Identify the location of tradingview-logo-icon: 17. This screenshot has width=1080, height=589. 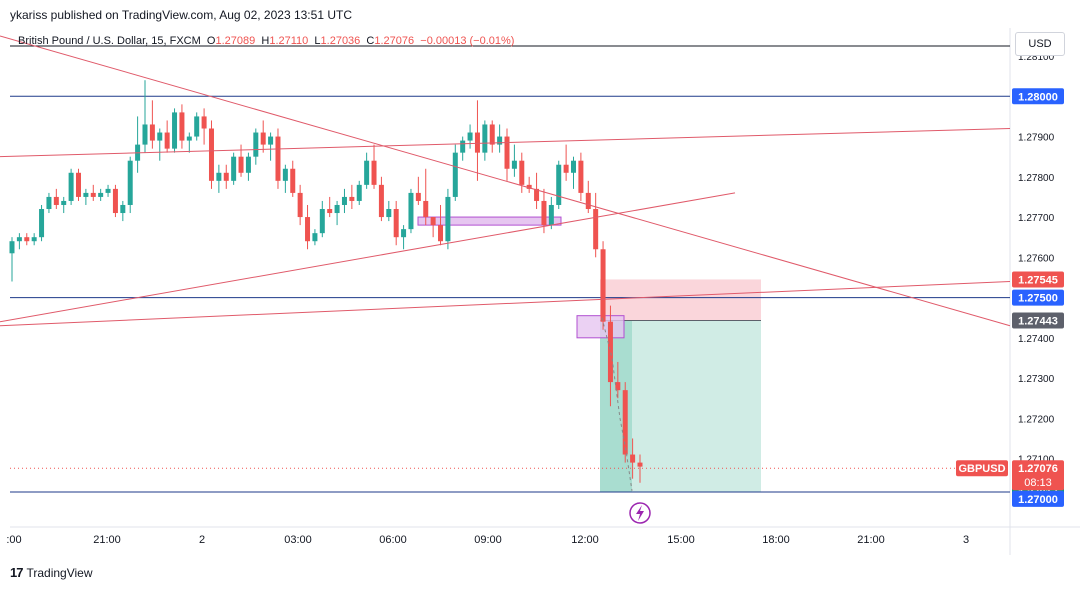
(17, 572).